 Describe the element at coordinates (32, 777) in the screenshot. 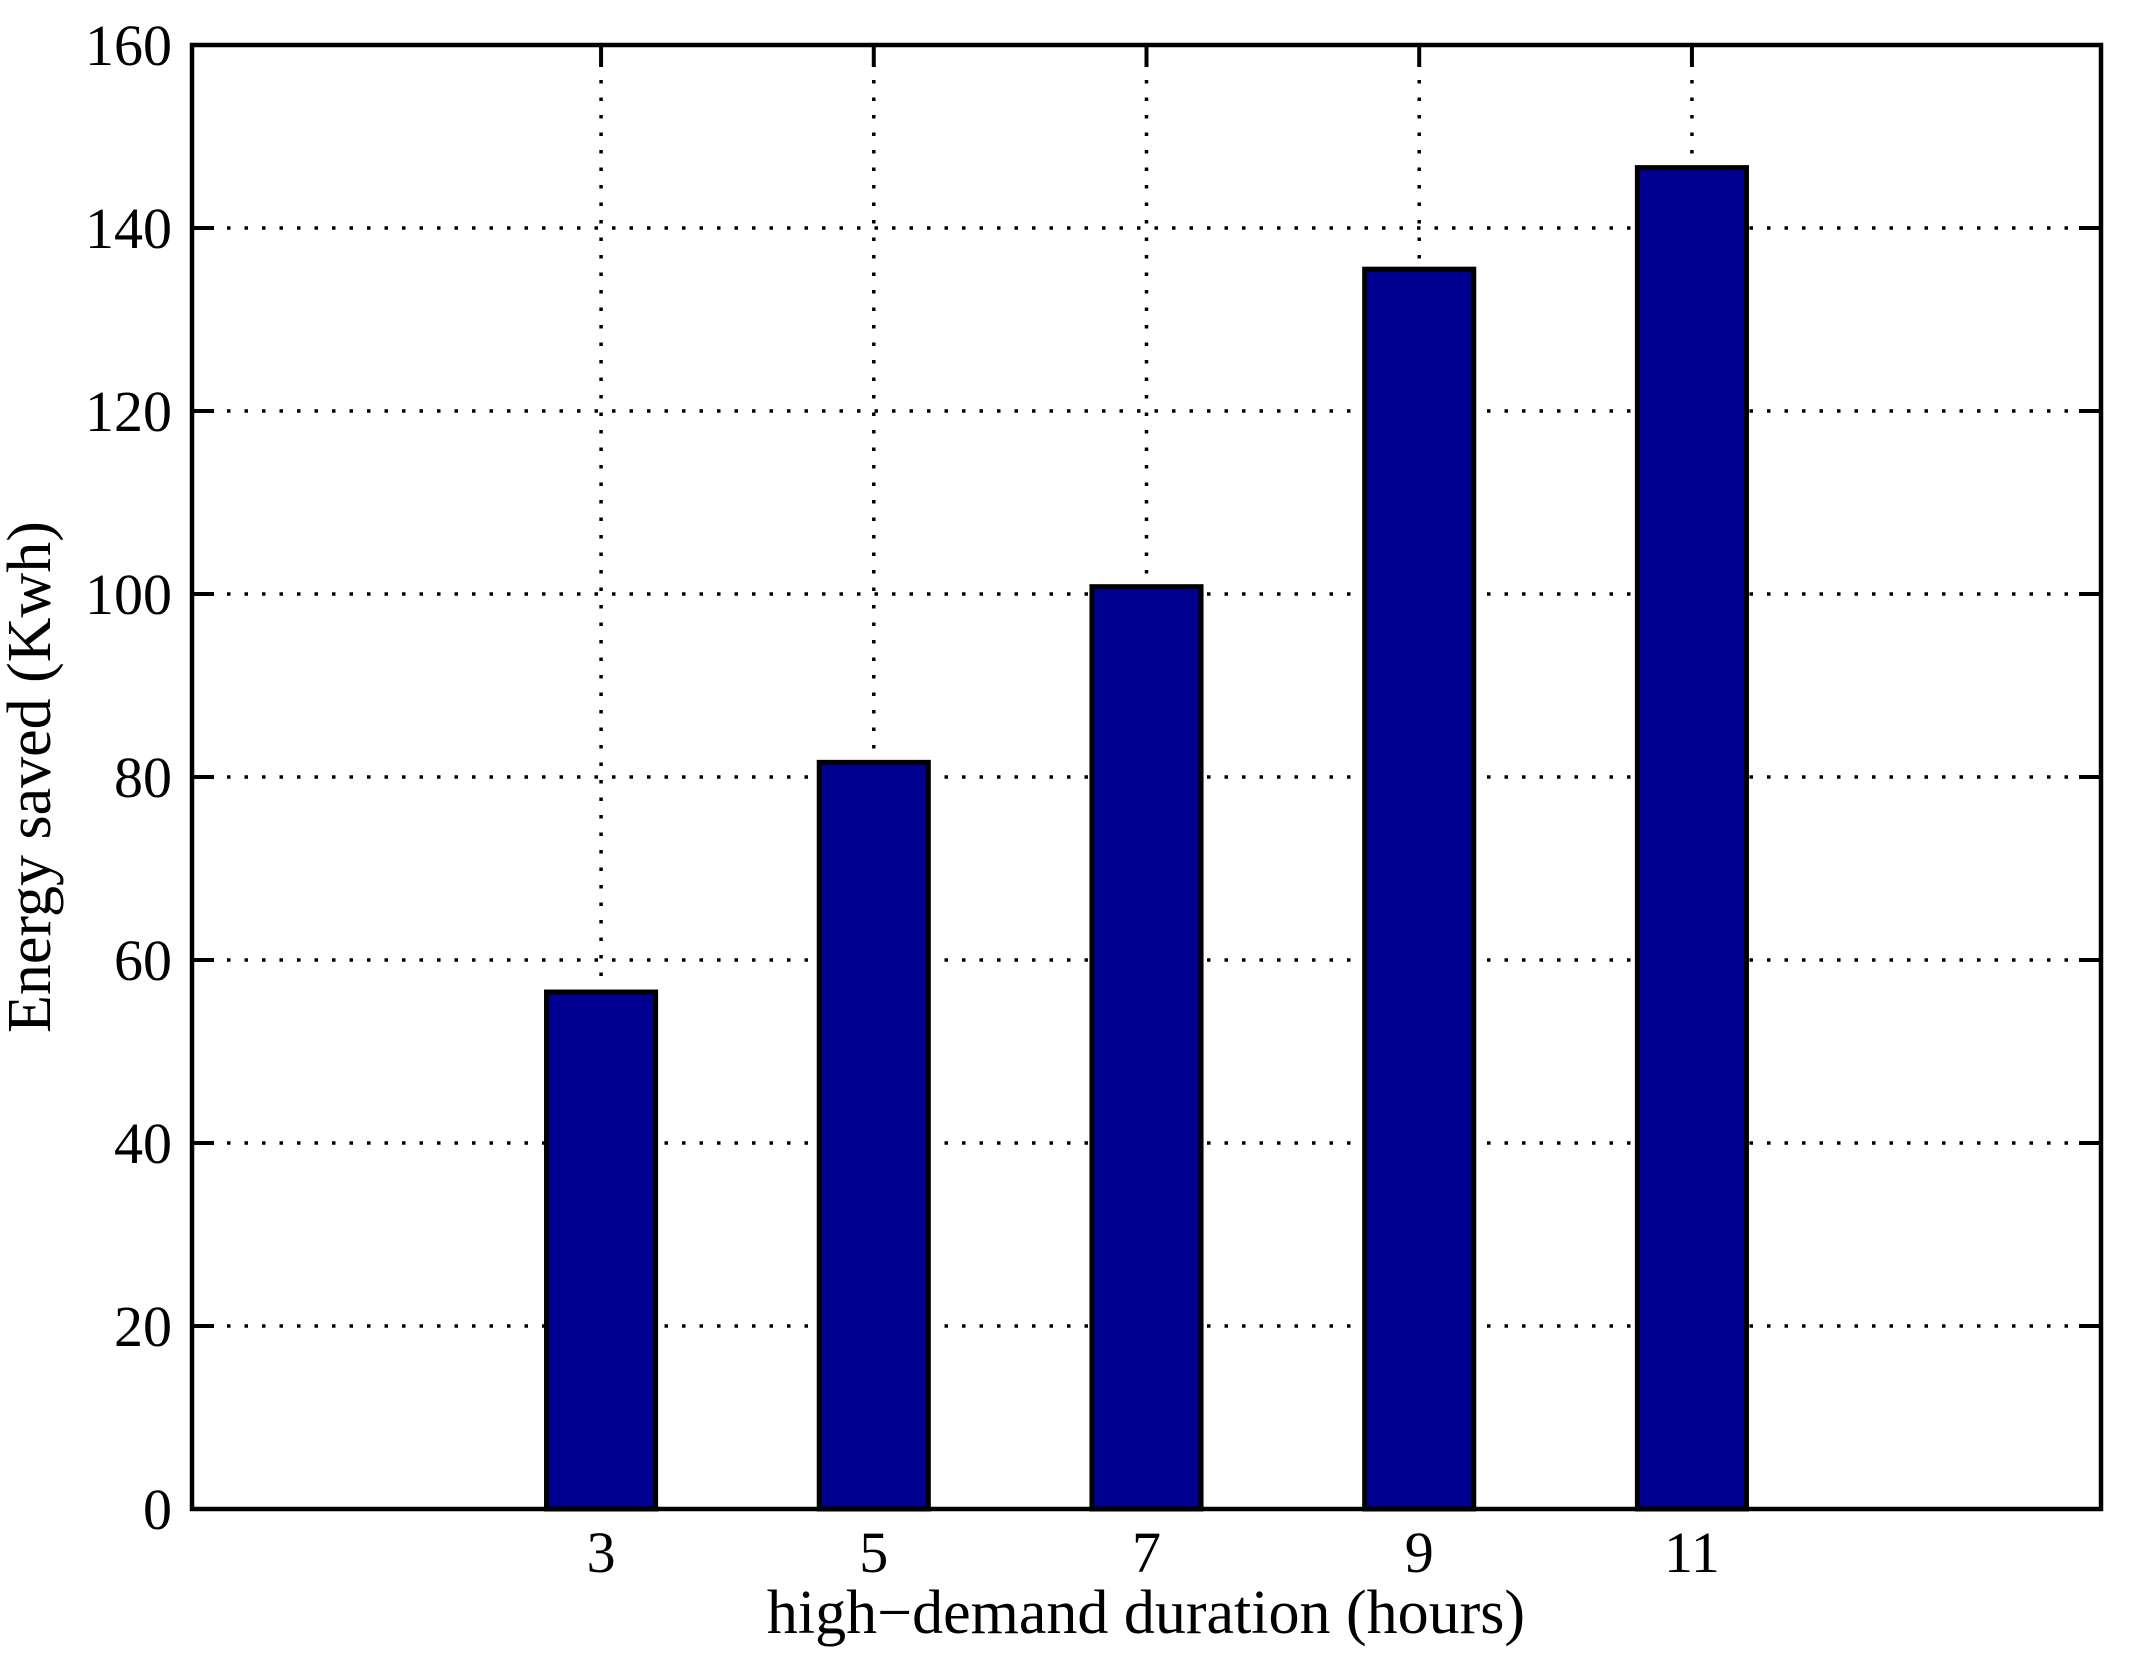

I see `y-axis-label: Energy saved (Kwh)` at that location.